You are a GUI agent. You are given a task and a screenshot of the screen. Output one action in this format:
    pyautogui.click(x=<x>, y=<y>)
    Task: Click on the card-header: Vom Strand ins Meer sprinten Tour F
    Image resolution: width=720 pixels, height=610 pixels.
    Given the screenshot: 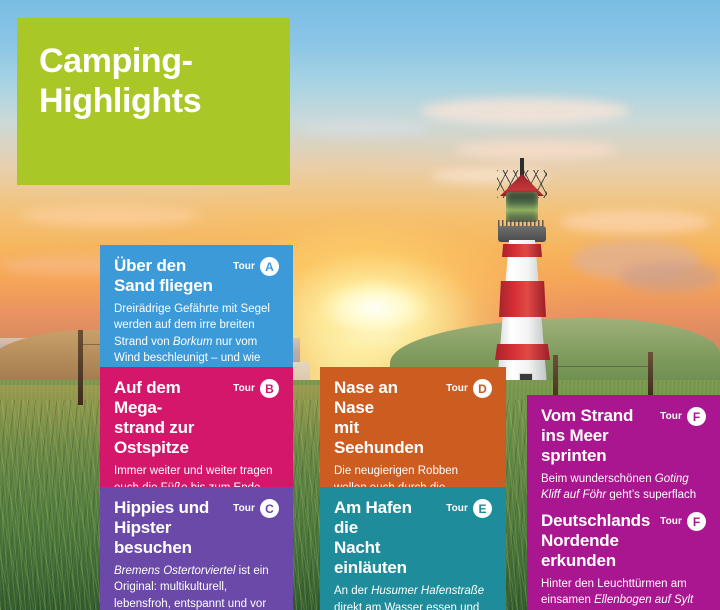 What is the action you would take?
    pyautogui.click(x=623, y=436)
    